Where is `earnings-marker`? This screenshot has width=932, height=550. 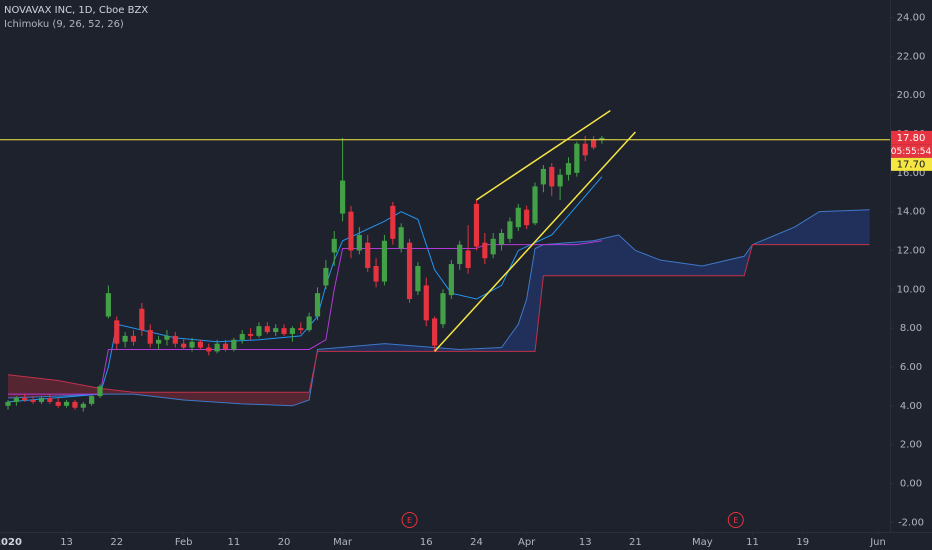 earnings-marker is located at coordinates (409, 520).